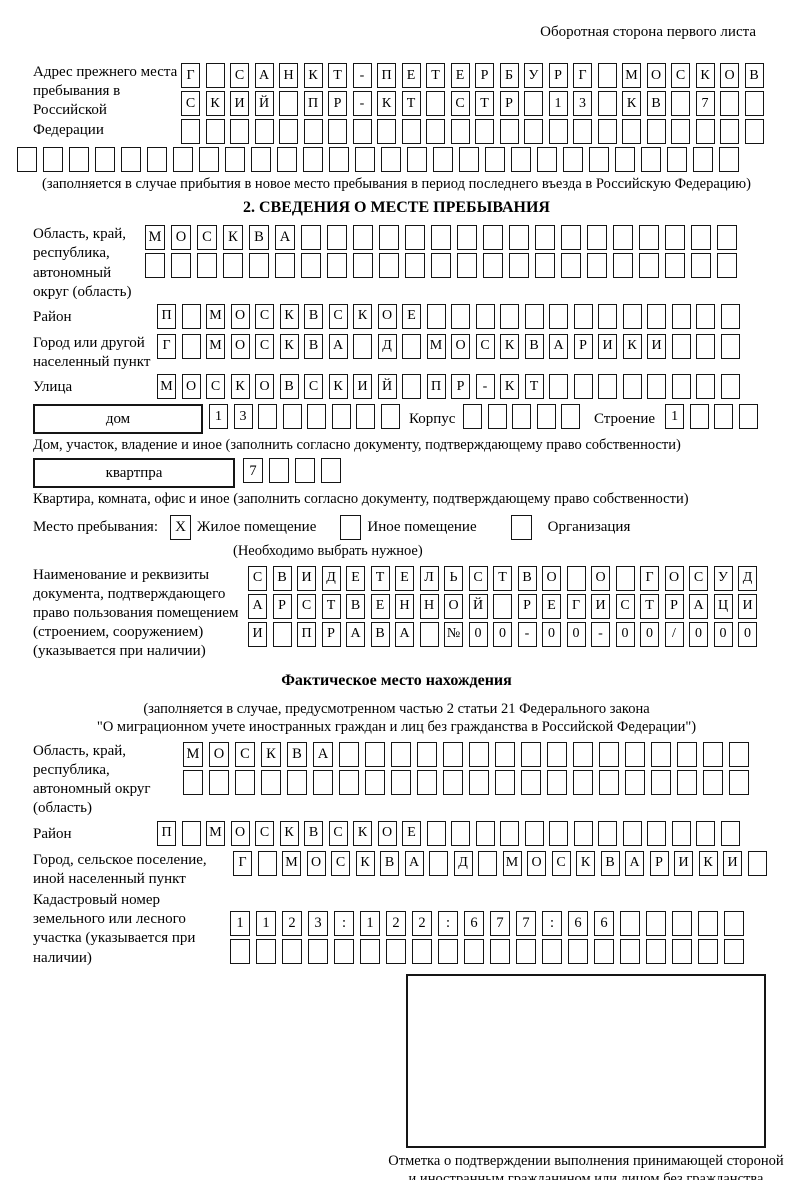 This screenshot has height=1180, width=800. What do you see at coordinates (351, 527) in the screenshot?
I see `checkbox-inoe-pomeshchenie` at bounding box center [351, 527].